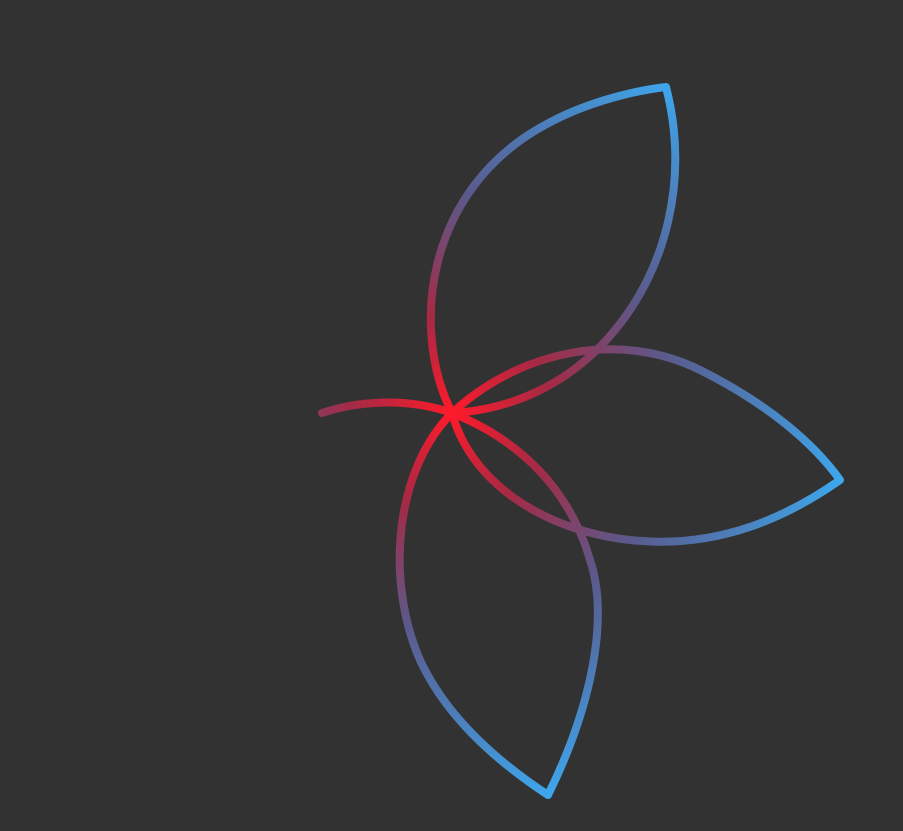 This screenshot has width=903, height=831. I want to click on flower-stem, so click(387, 407).